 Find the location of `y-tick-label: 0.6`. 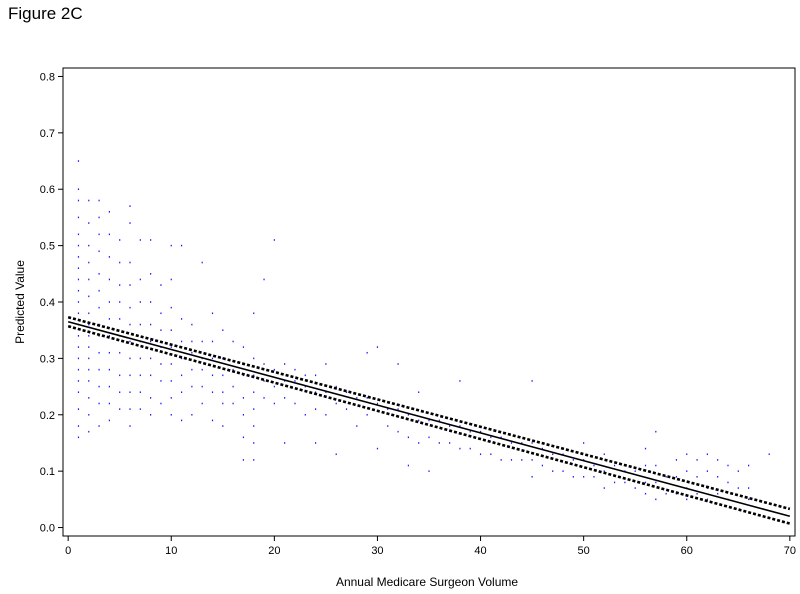

y-tick-label: 0.6 is located at coordinates (47, 190).